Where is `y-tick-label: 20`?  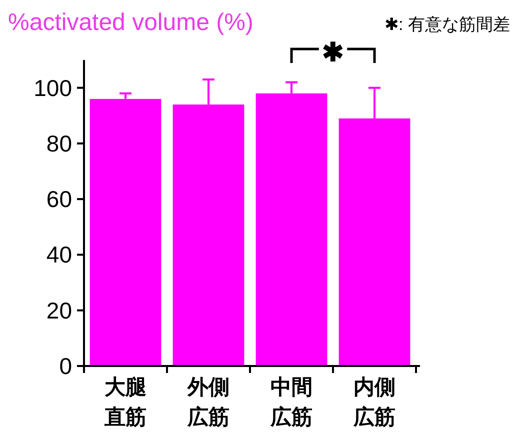 y-tick-label: 20 is located at coordinates (59, 310).